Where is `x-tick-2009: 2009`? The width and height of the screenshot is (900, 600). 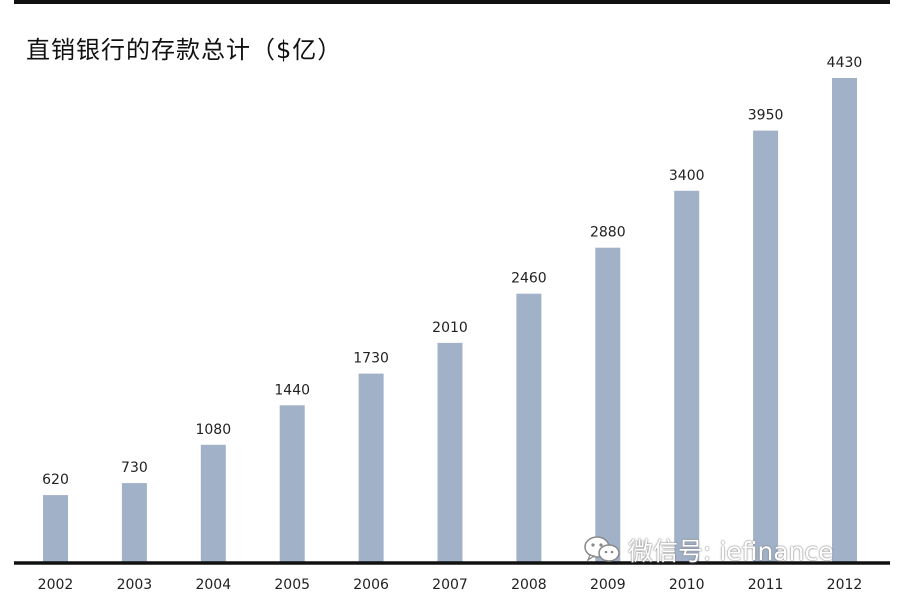 x-tick-2009: 2009 is located at coordinates (608, 585).